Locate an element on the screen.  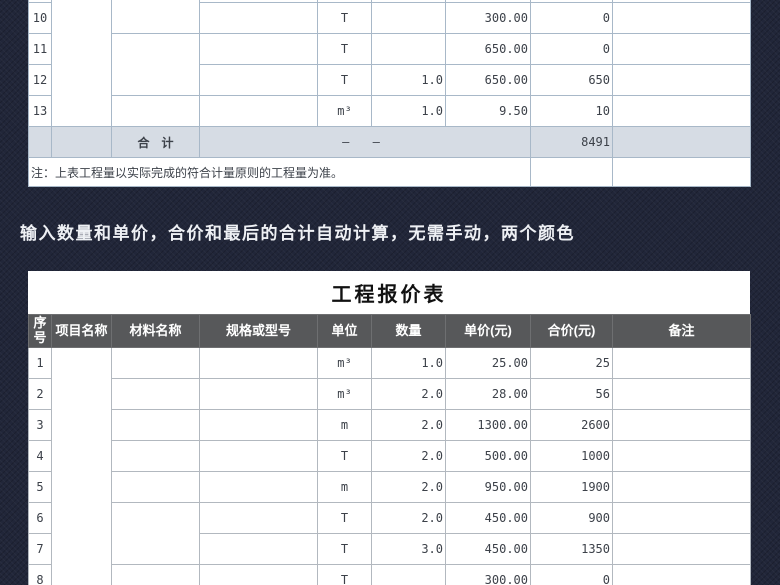
table-row: 2 m³ 2.0 28.00 56 is located at coordinates (389, 394).